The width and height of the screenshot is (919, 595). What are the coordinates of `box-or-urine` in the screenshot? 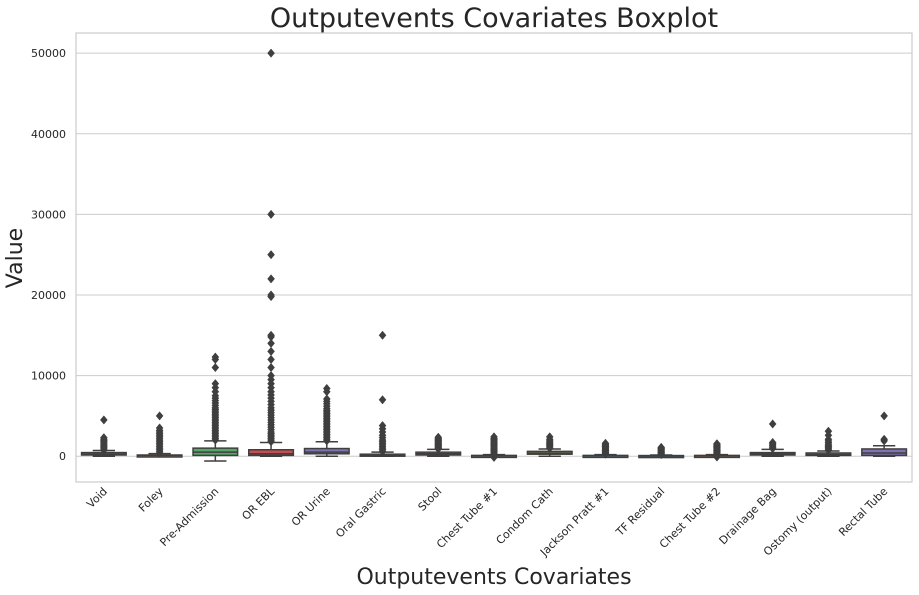 It's located at (326, 420).